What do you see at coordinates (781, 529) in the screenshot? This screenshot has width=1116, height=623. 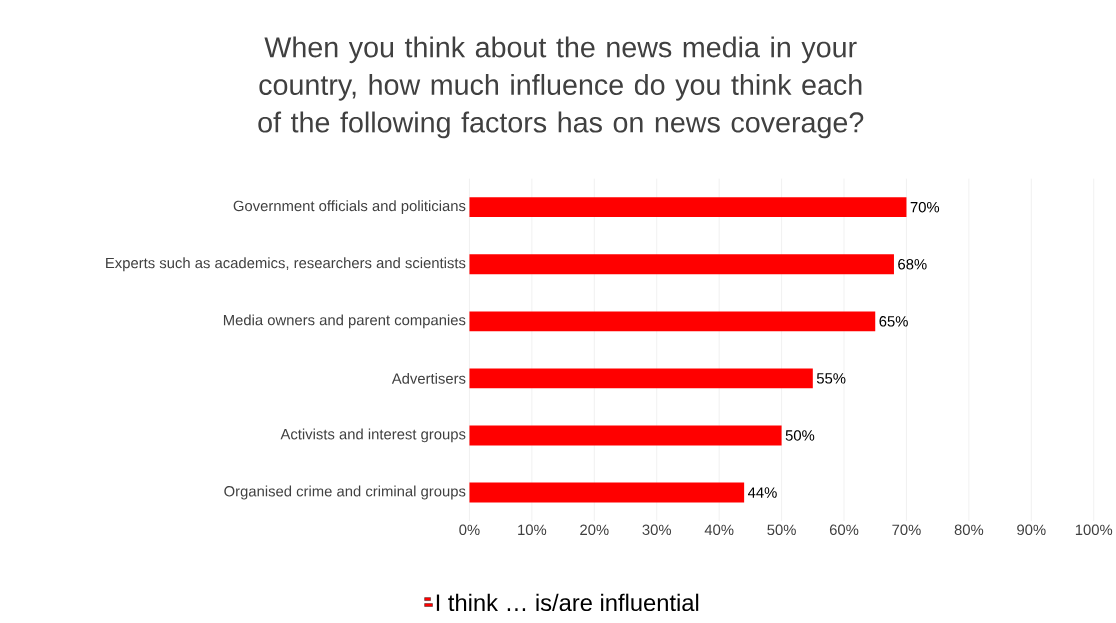 I see `x-tick-label: 50%` at bounding box center [781, 529].